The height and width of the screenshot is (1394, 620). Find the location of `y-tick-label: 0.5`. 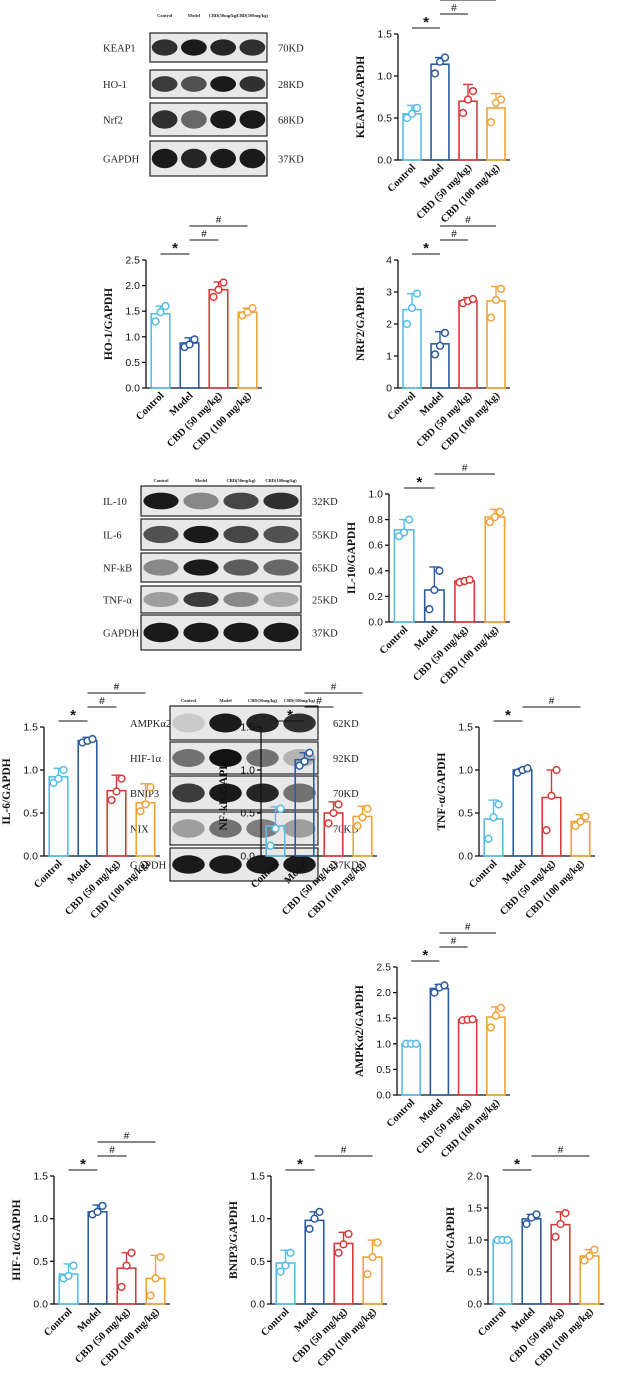

y-tick-label: 0.5 is located at coordinates (247, 814).